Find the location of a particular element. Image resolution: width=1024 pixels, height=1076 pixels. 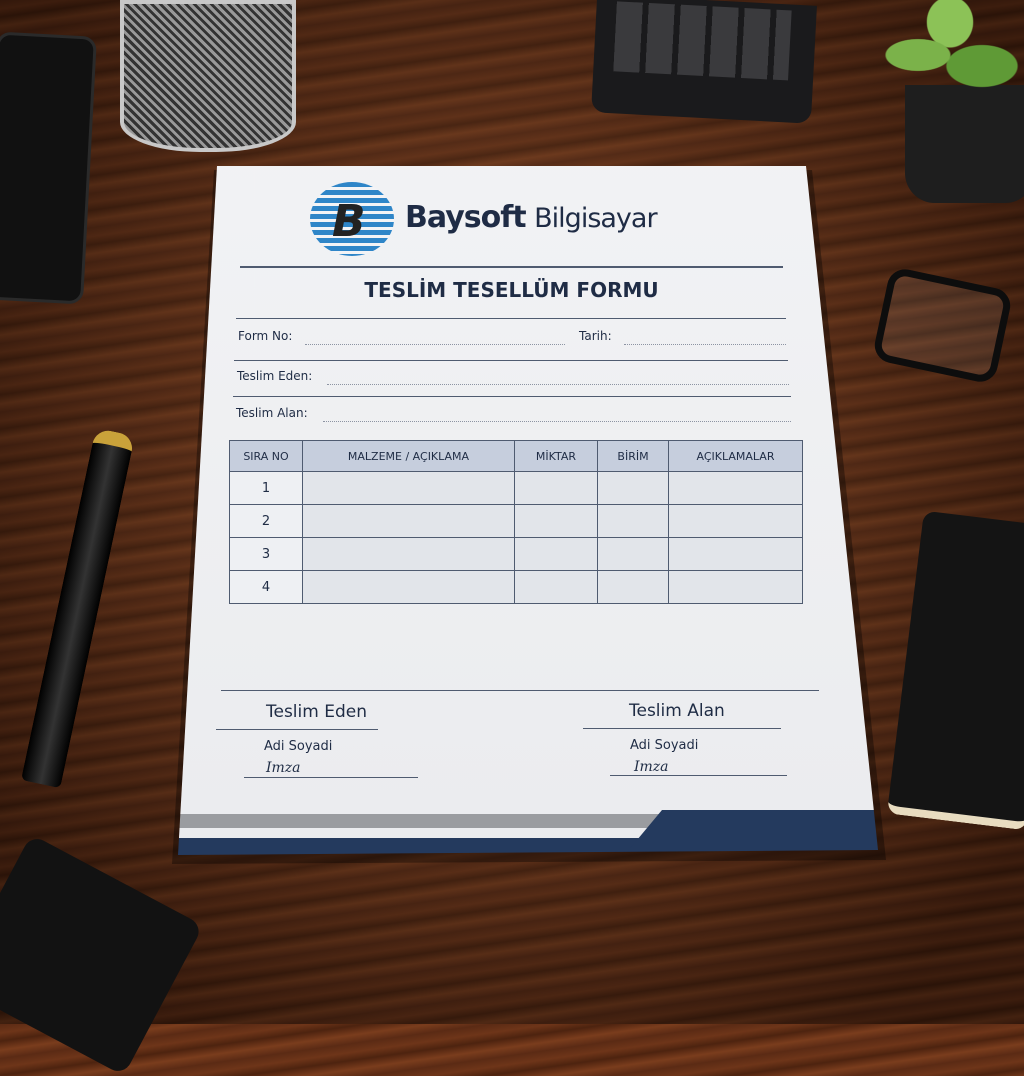

name-label-alan: Adi Soyadi is located at coordinates (664, 745).